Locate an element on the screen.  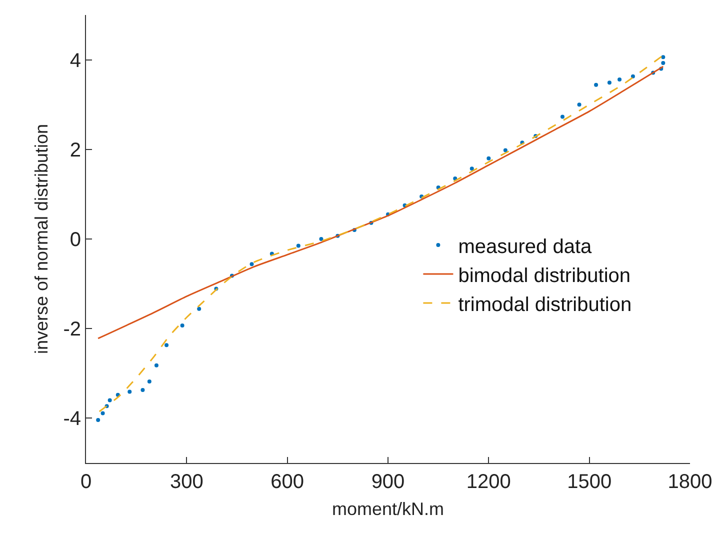
y-tick-label: 2 is located at coordinates (75, 150).